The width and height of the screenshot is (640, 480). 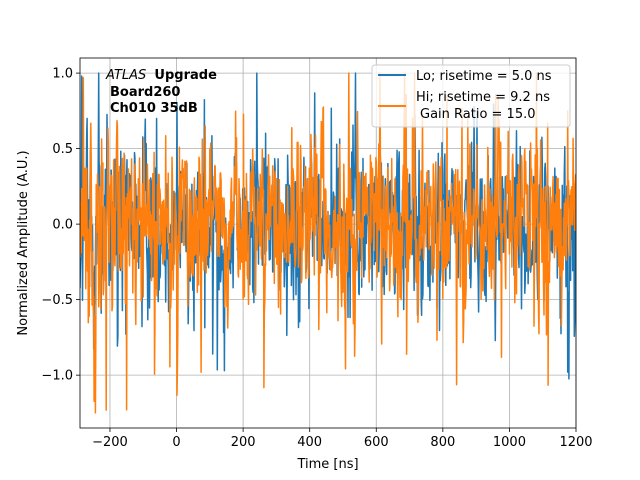 I want to click on atlas-upgrade: Upgrade, so click(x=185, y=75).